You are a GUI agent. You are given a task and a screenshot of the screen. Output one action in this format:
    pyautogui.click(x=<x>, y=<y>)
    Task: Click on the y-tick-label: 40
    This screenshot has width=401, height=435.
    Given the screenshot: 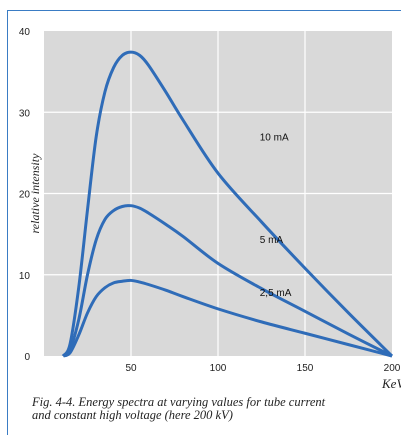 What is the action you would take?
    pyautogui.click(x=25, y=32)
    